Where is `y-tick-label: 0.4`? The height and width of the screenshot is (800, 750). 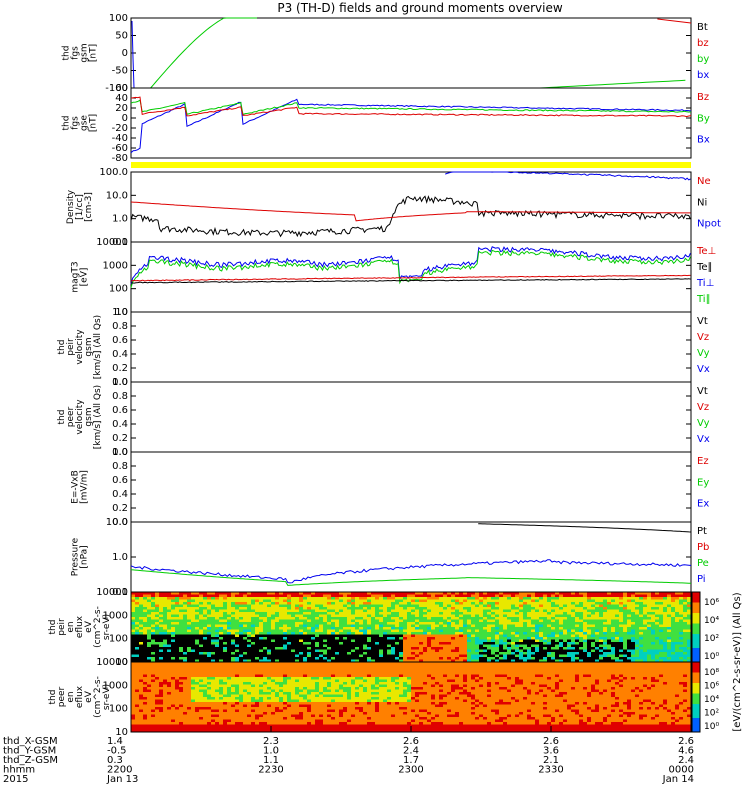 y-tick-label: 0.4 is located at coordinates (120, 354).